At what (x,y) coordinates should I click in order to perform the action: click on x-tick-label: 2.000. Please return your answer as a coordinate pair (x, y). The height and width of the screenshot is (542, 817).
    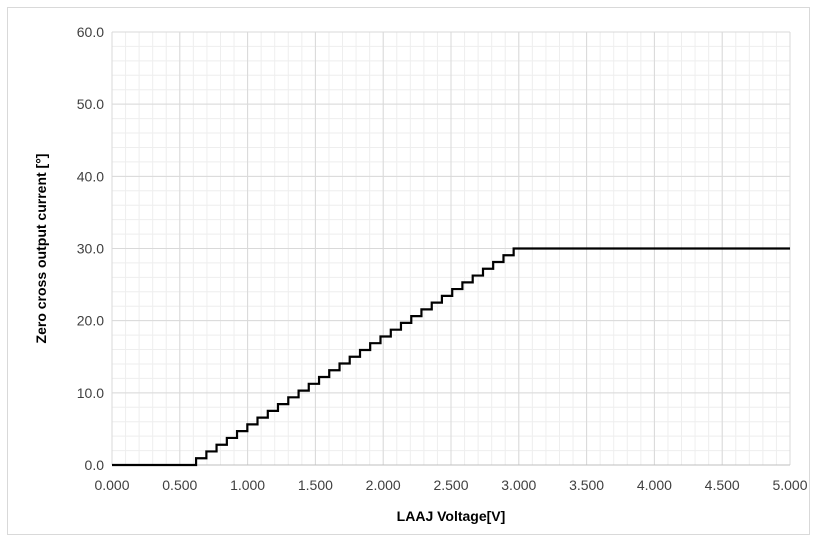
    Looking at the image, I should click on (383, 485).